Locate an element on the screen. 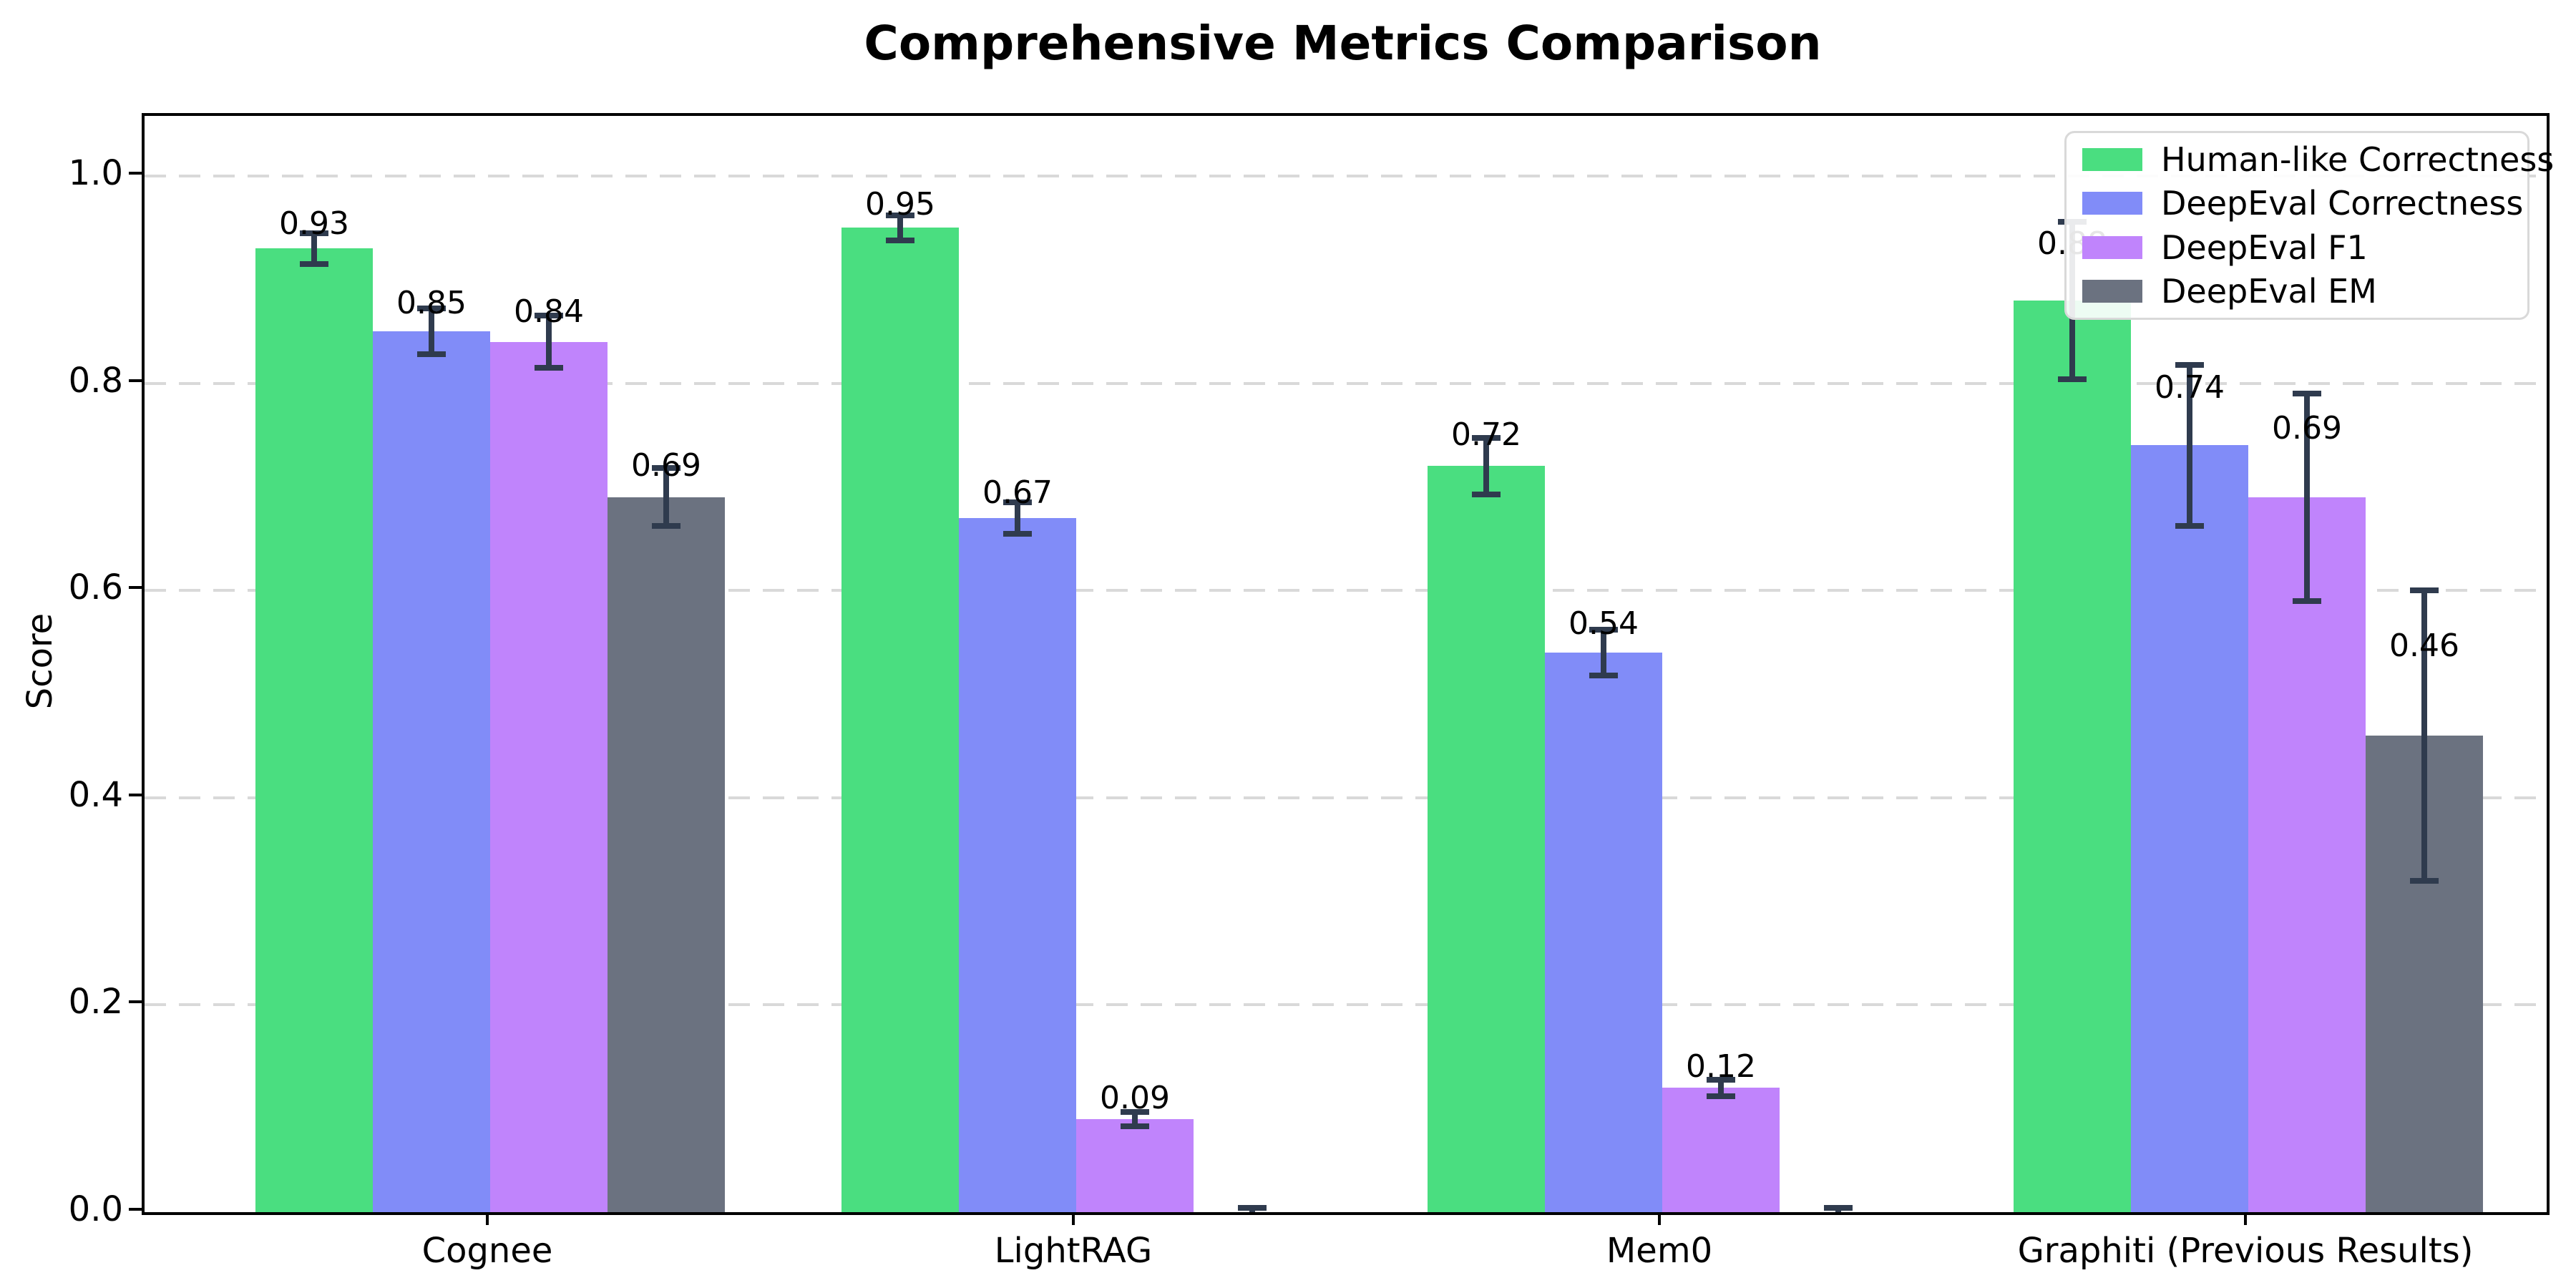  y-tick-label: 0.6 is located at coordinates (95, 587).